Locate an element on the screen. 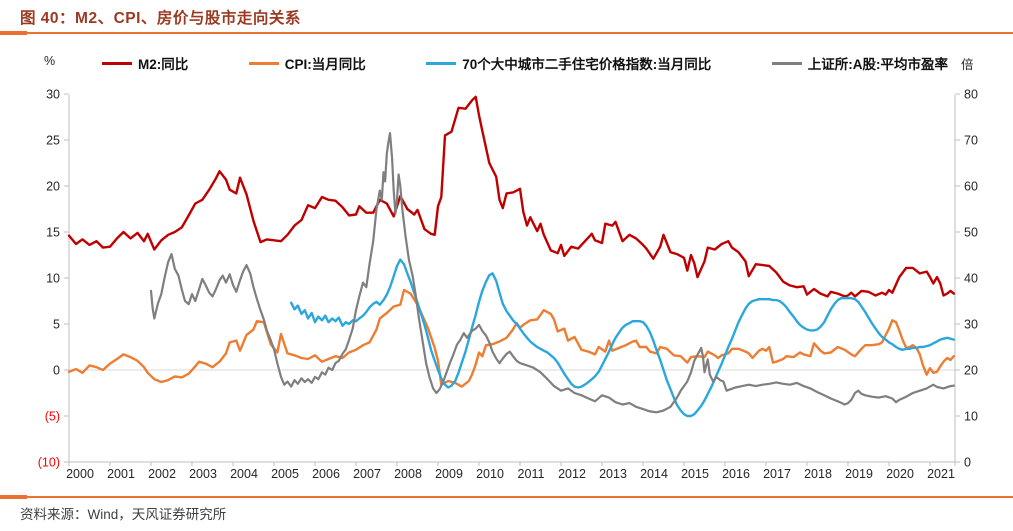 Image resolution: width=1013 pixels, height=531 pixels. legend-label-pe-ratio: 上证所:A股:平均市盈率 is located at coordinates (877, 64).